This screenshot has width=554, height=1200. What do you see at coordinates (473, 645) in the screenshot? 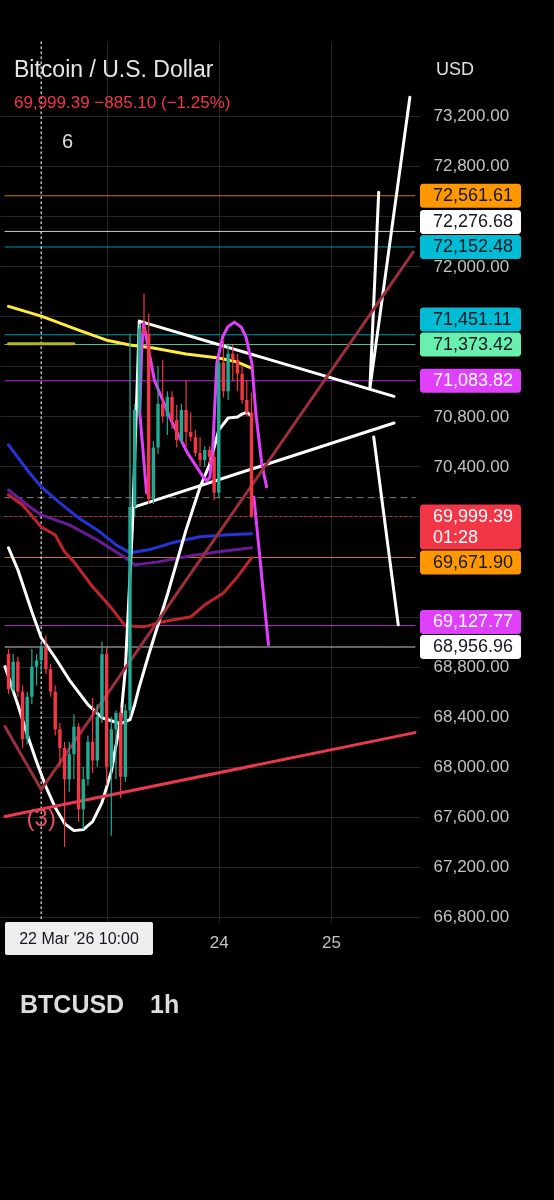
I see `ref-line-label: 68,956.96` at bounding box center [473, 645].